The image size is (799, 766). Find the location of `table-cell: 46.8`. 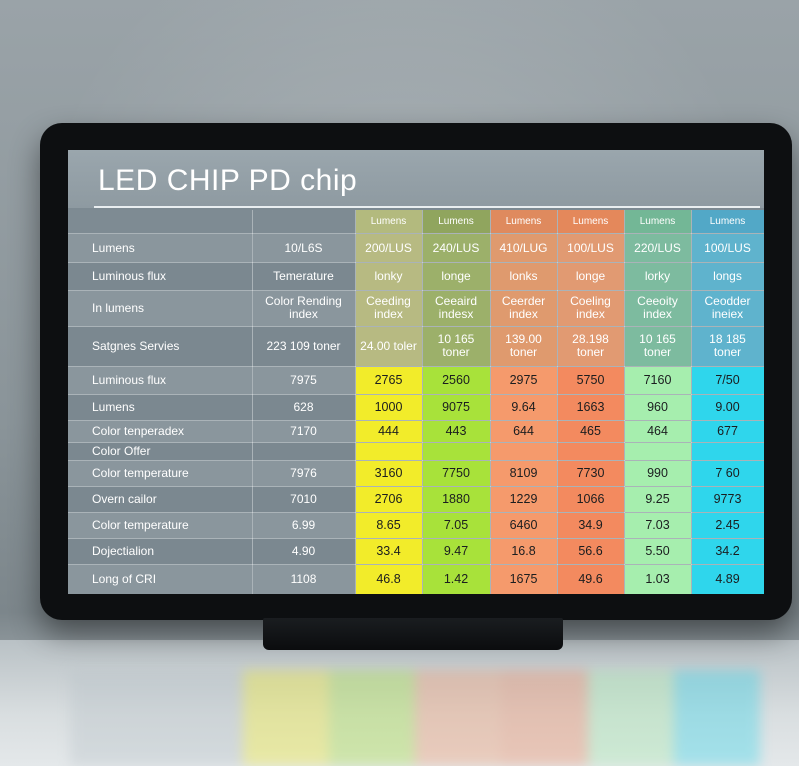

table-cell: 46.8 is located at coordinates (389, 579).